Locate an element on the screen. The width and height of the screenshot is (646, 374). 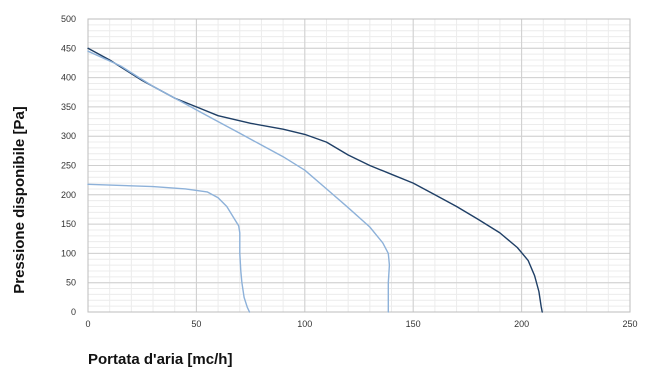
x-tick-label: 100 is located at coordinates (304, 324).